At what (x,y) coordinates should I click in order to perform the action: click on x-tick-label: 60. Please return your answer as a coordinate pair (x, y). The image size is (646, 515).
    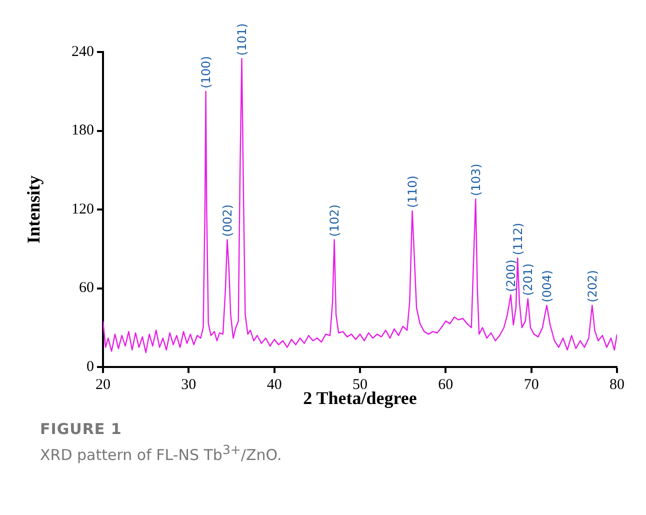
    Looking at the image, I should click on (446, 384).